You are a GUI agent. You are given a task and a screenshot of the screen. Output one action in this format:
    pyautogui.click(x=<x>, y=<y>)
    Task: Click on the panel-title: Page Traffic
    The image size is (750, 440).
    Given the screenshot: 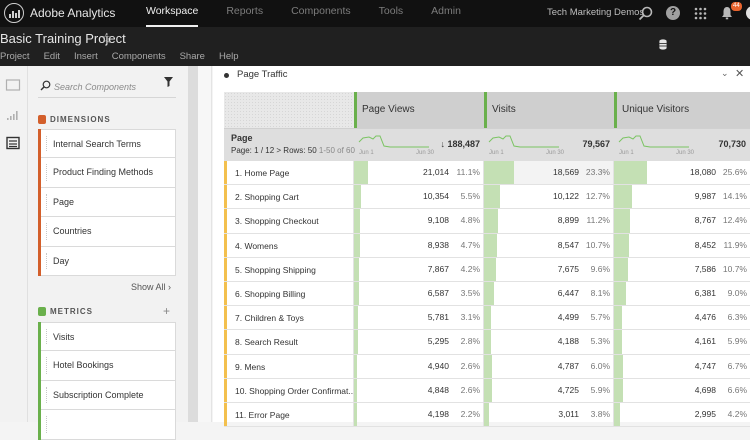 What is the action you would take?
    pyautogui.click(x=262, y=74)
    